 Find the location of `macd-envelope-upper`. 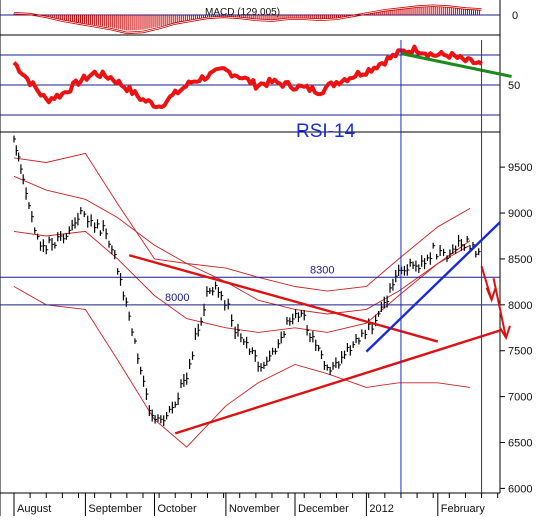

macd-envelope-upper is located at coordinates (247, 18).